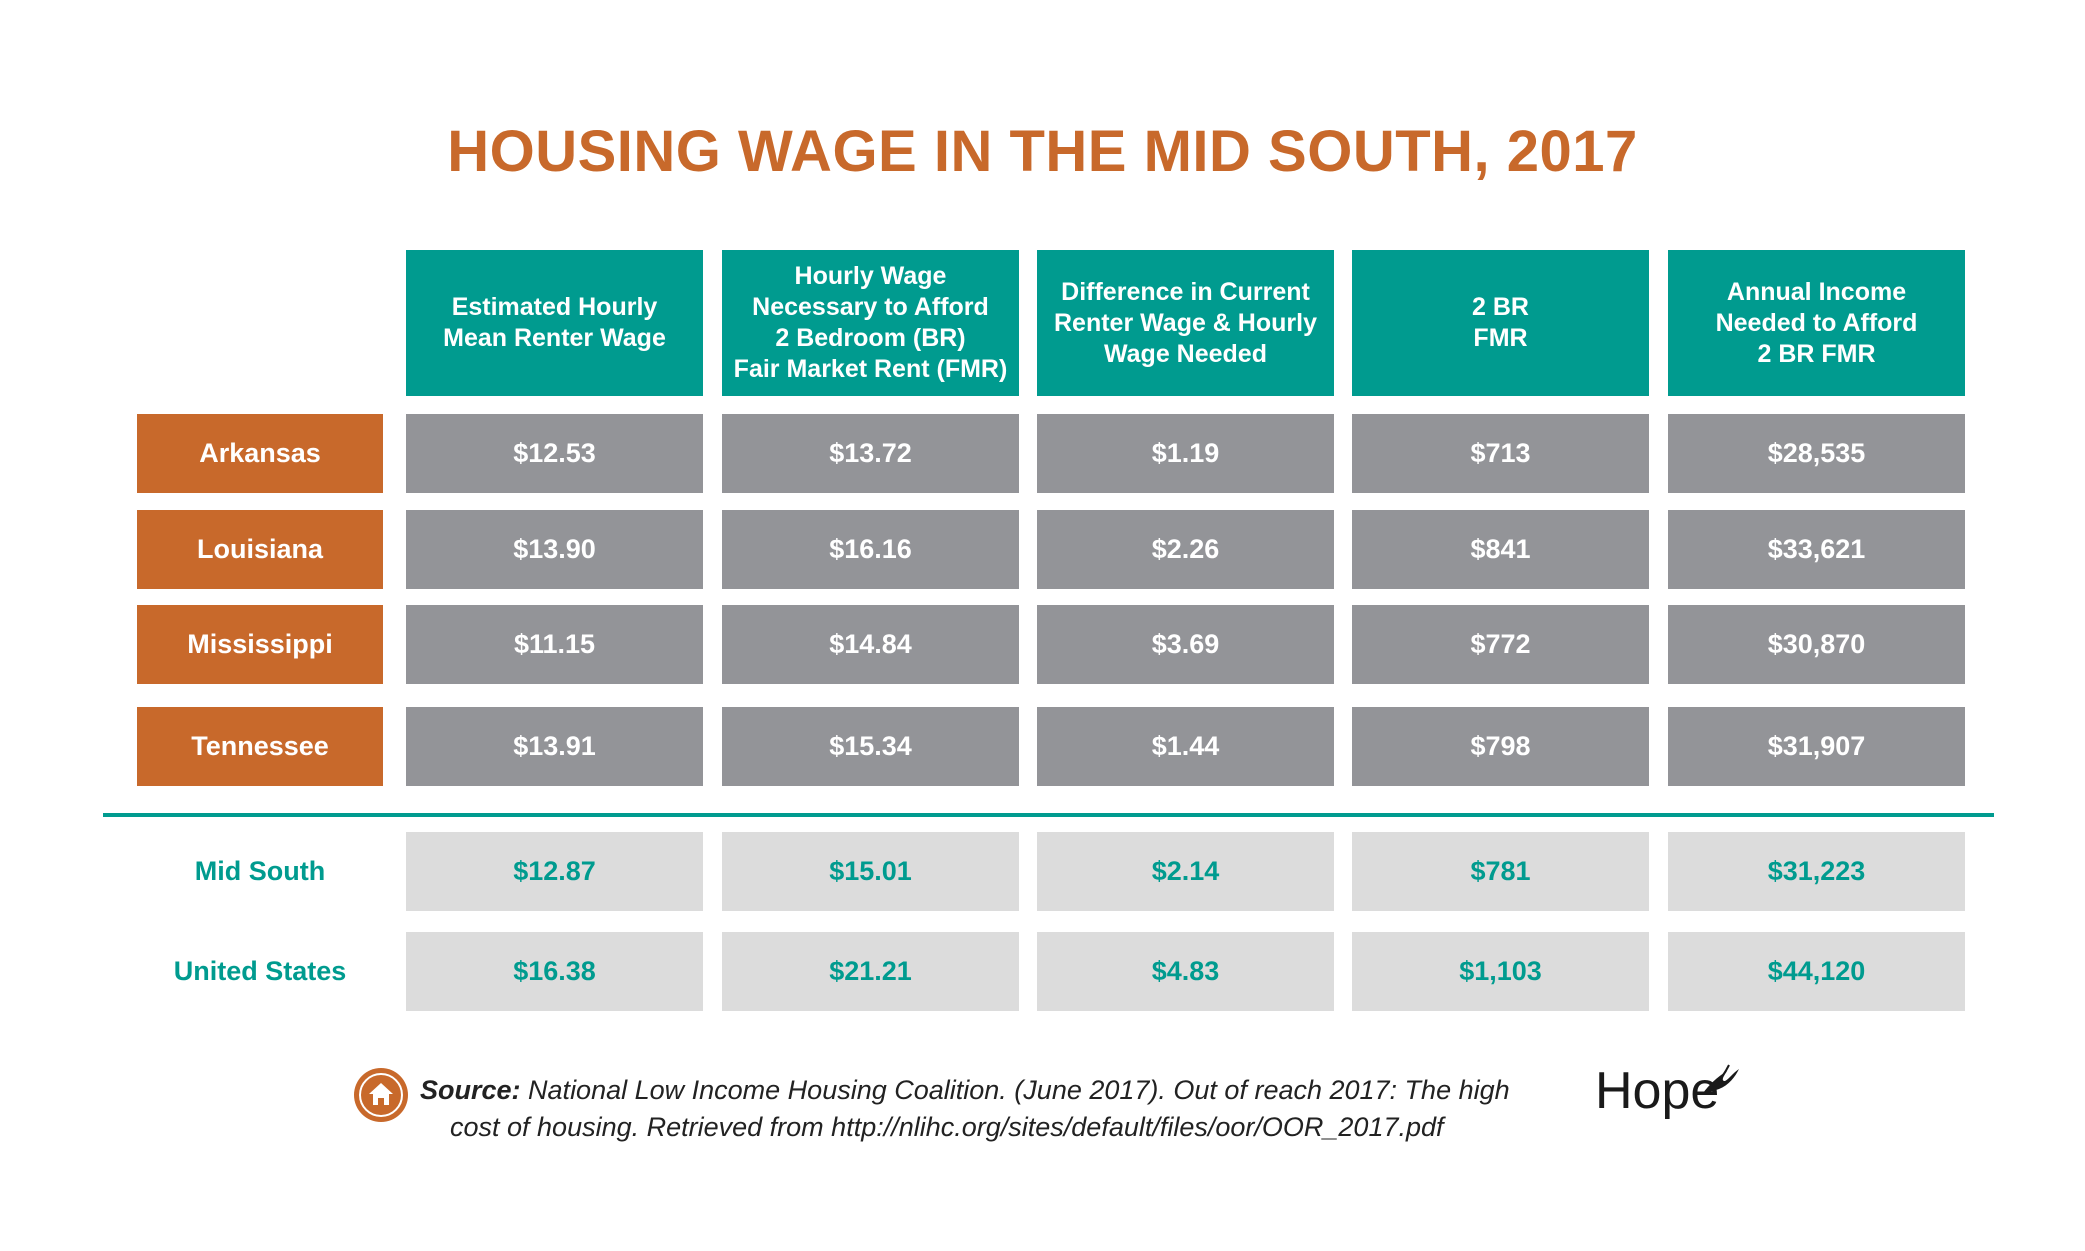 The width and height of the screenshot is (2085, 1251). Describe the element at coordinates (381, 1095) in the screenshot. I see `house-icon` at that location.